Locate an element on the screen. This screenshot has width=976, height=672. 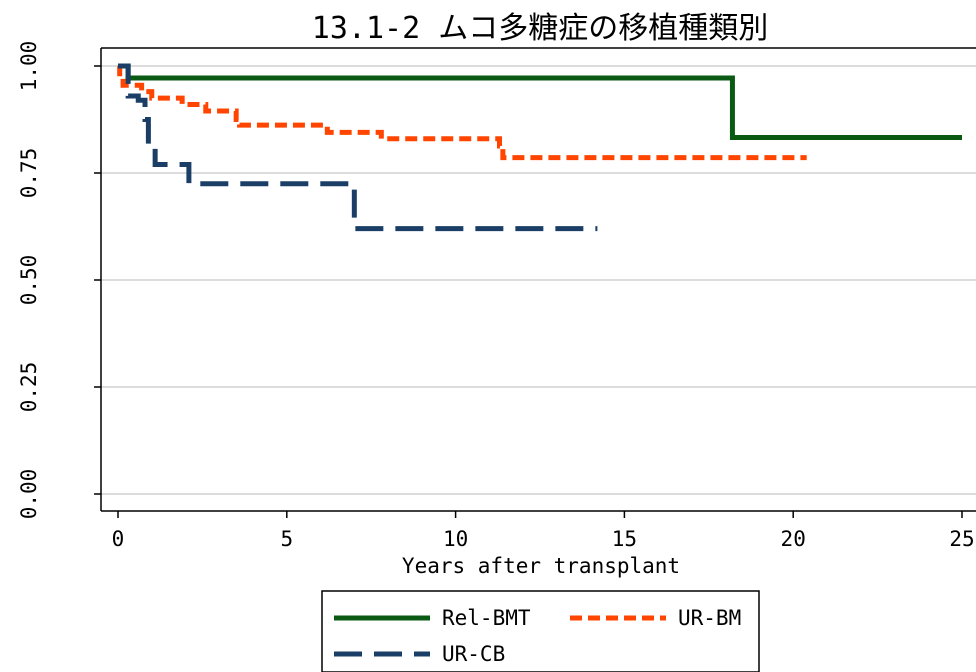
x-tick-label-5: 25 is located at coordinates (961, 539).